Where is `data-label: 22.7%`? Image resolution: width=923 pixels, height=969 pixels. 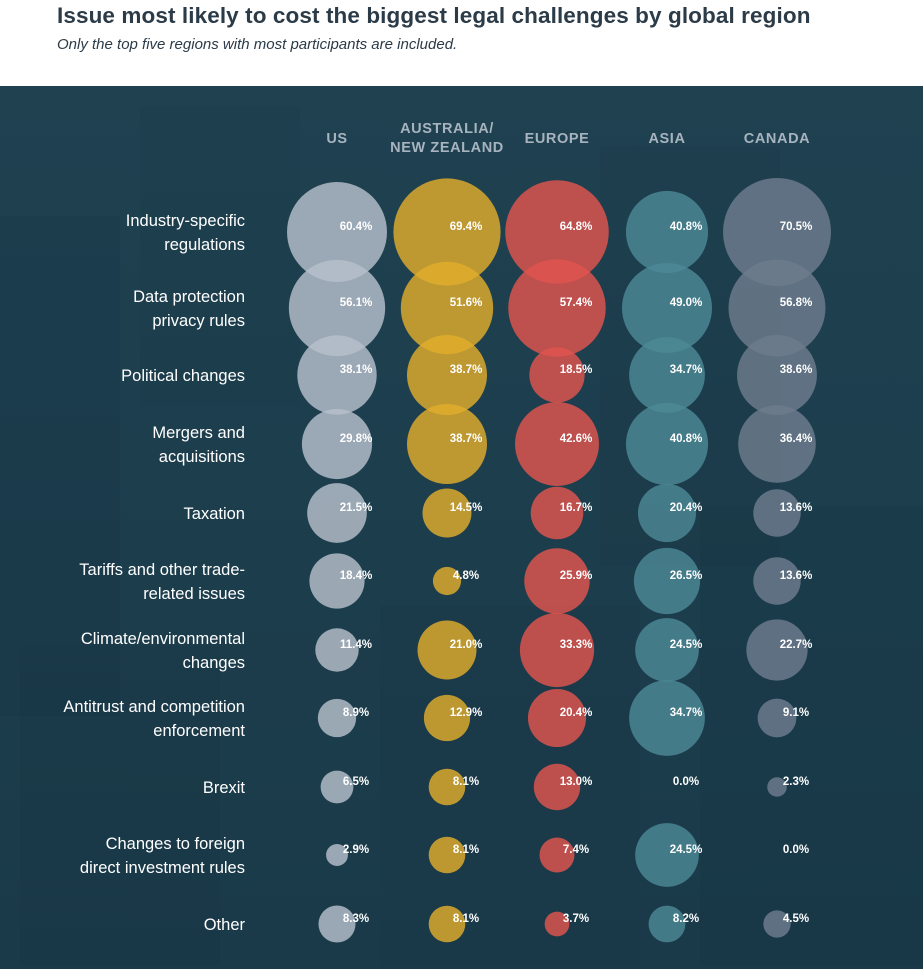
data-label: 22.7% is located at coordinates (796, 645).